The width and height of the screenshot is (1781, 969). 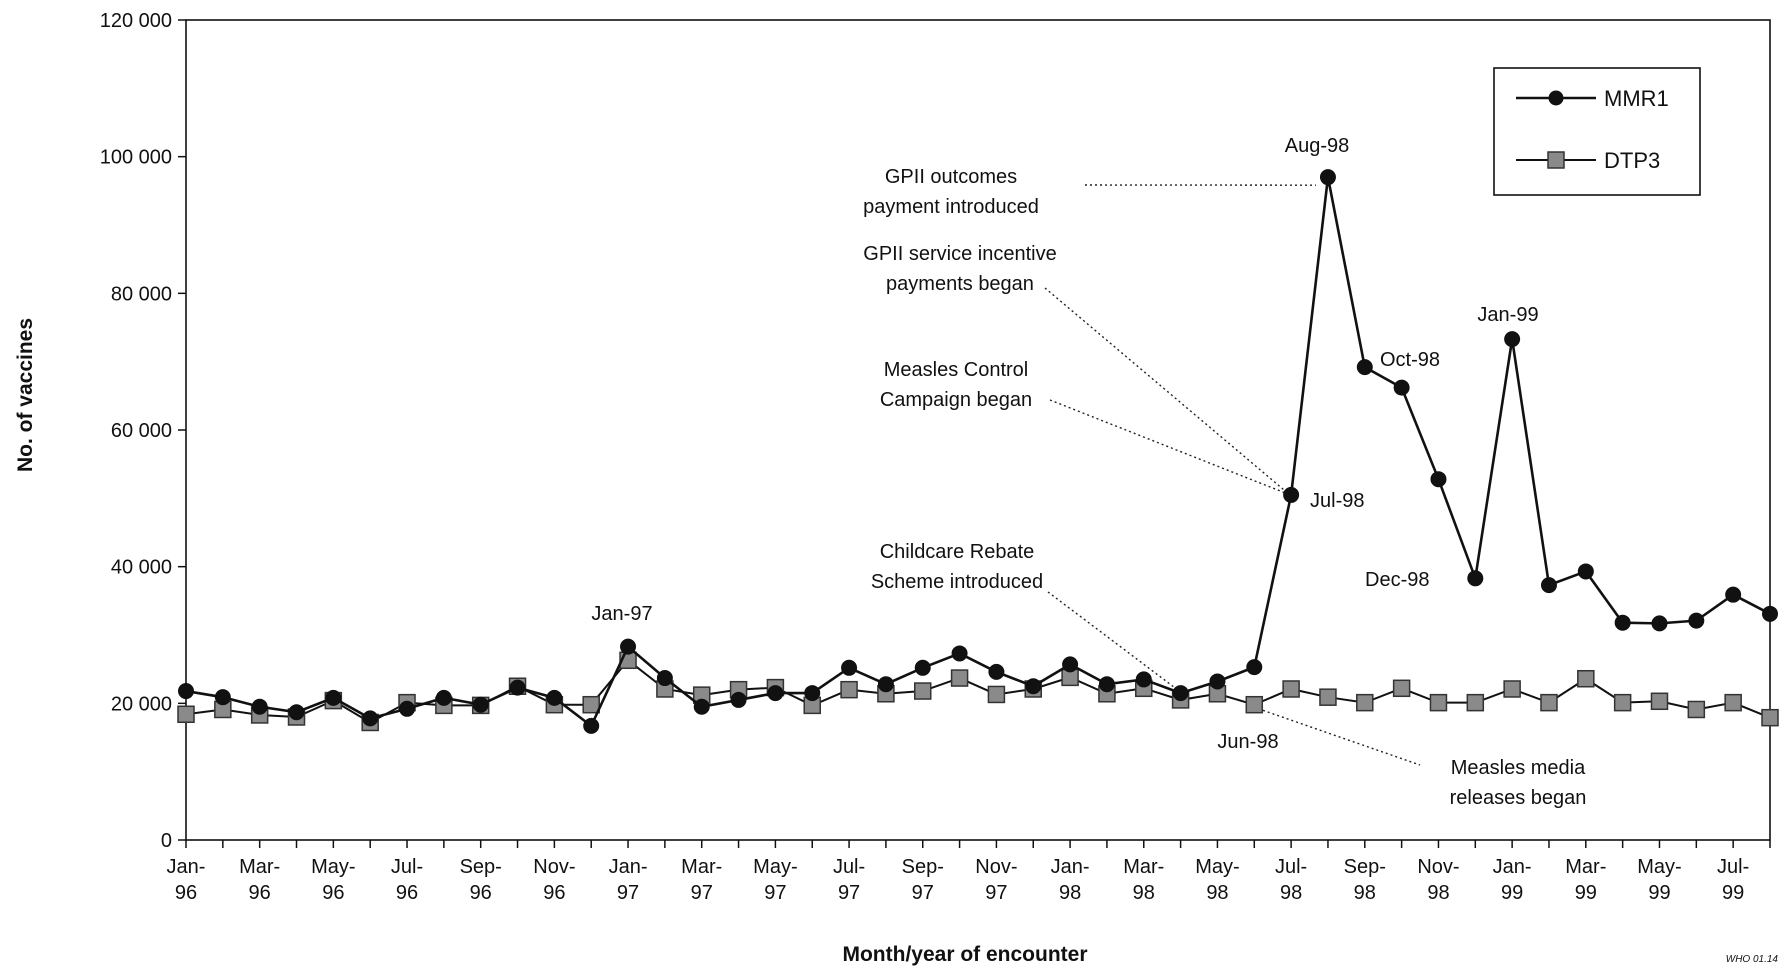 I want to click on measles-media-leader, so click(x=1339, y=737).